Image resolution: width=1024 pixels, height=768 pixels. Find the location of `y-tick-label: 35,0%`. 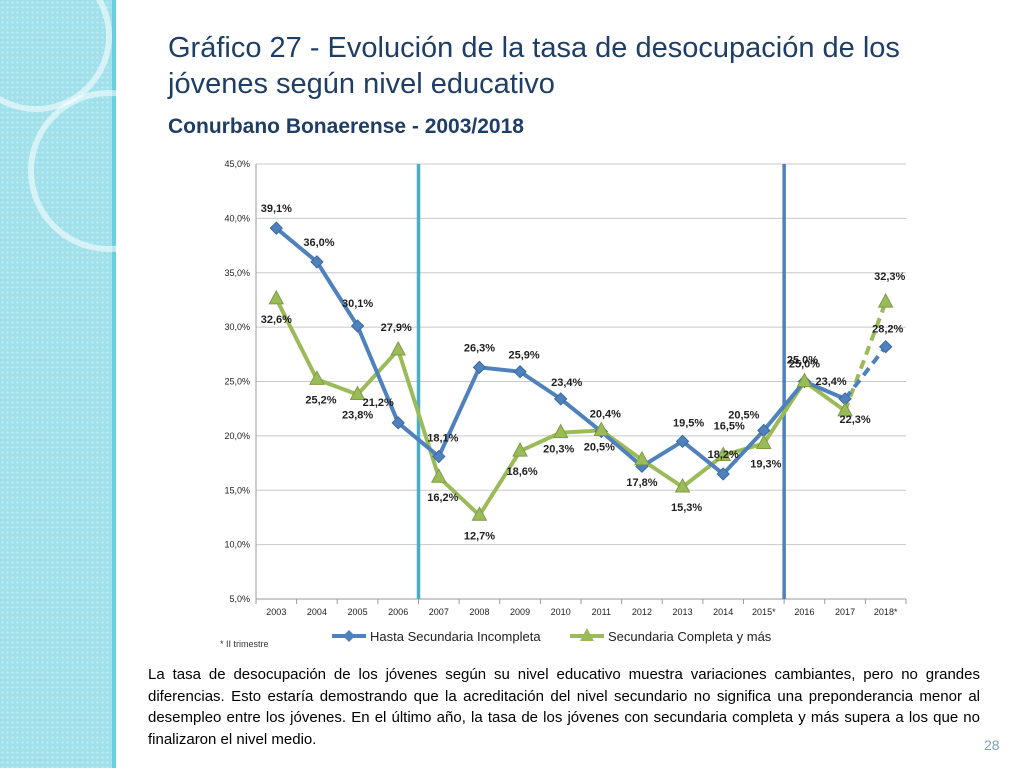

y-tick-label: 35,0% is located at coordinates (237, 273).